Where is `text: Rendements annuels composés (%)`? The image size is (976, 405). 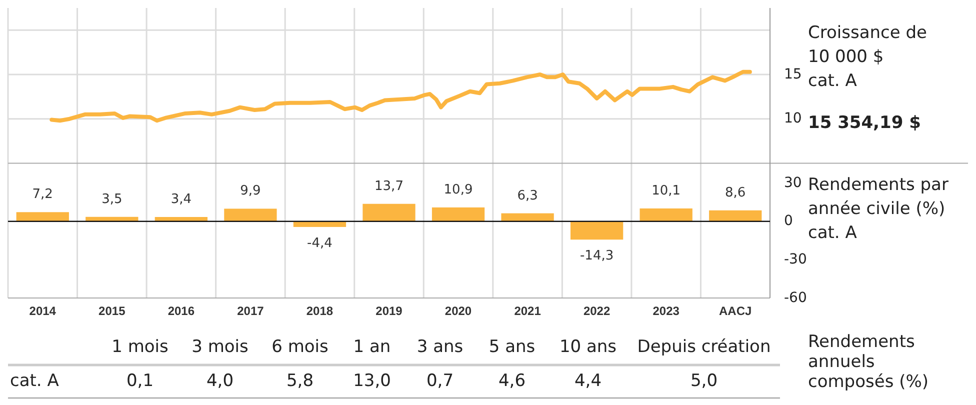
text: Rendements annuels composés (%) is located at coordinates (868, 362).